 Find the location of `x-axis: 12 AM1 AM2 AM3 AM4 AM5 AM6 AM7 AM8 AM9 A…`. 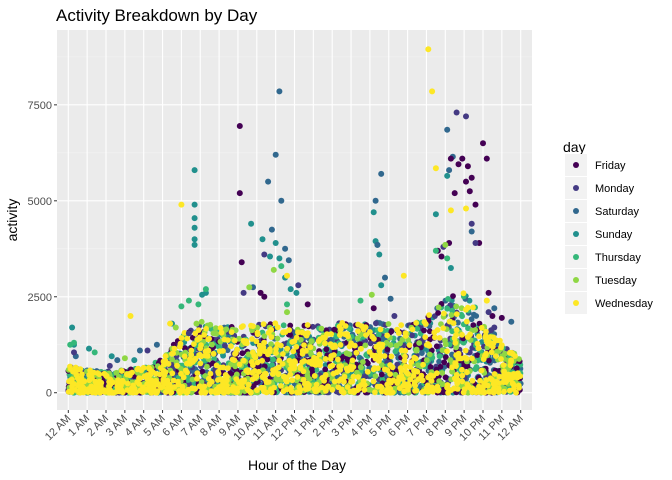

x-axis: 12 AM1 AM2 AM3 AM4 AM5 AM6 AM7 AM8 AM9 A… is located at coordinates (284, 427).